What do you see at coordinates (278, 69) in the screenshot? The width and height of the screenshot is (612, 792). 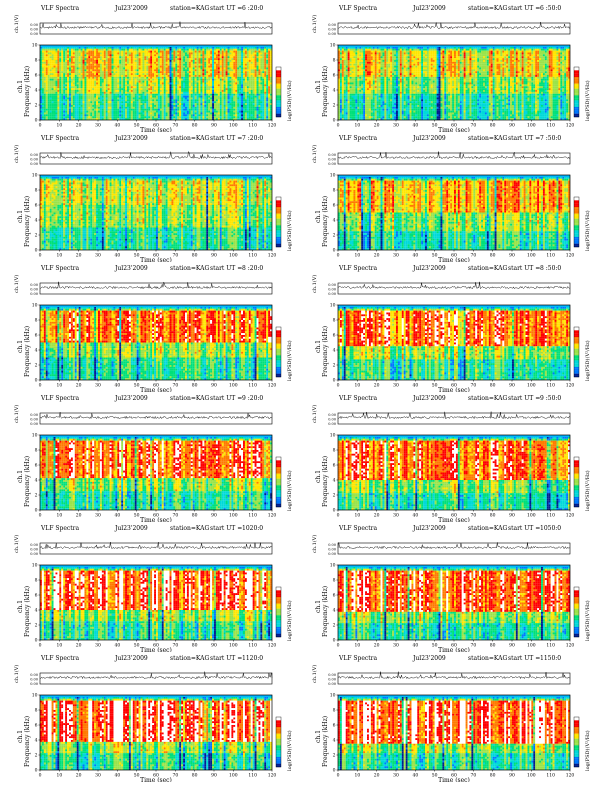 I see `colorbar-step` at bounding box center [278, 69].